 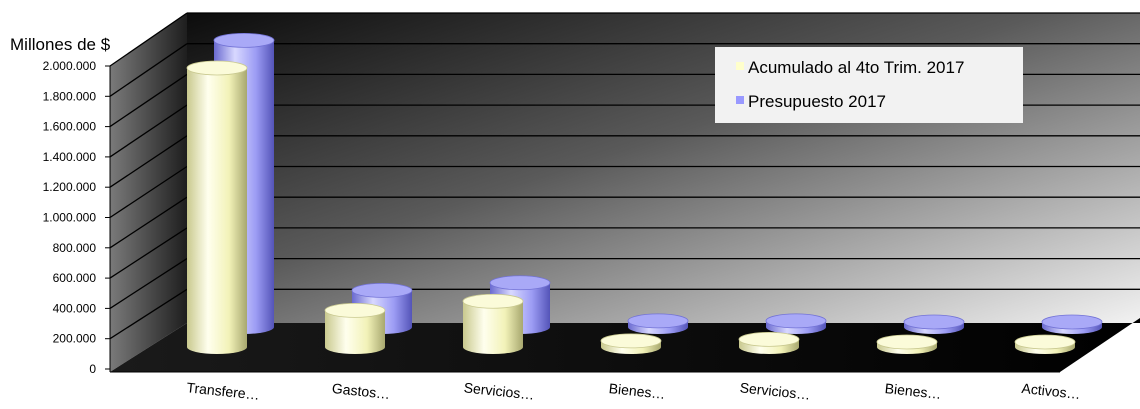 I want to click on y-tick-label: 1.600.000, so click(x=70, y=127).